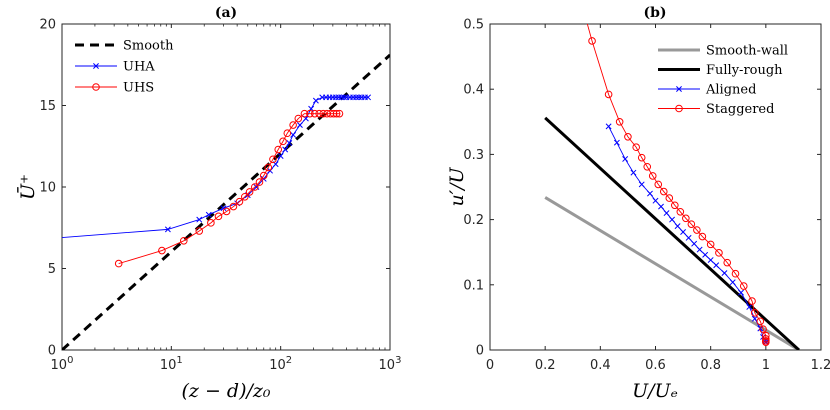 The height and width of the screenshot is (410, 830). Describe the element at coordinates (280, 364) in the screenshot. I see `x-tick-label-a-2: 10²` at that location.